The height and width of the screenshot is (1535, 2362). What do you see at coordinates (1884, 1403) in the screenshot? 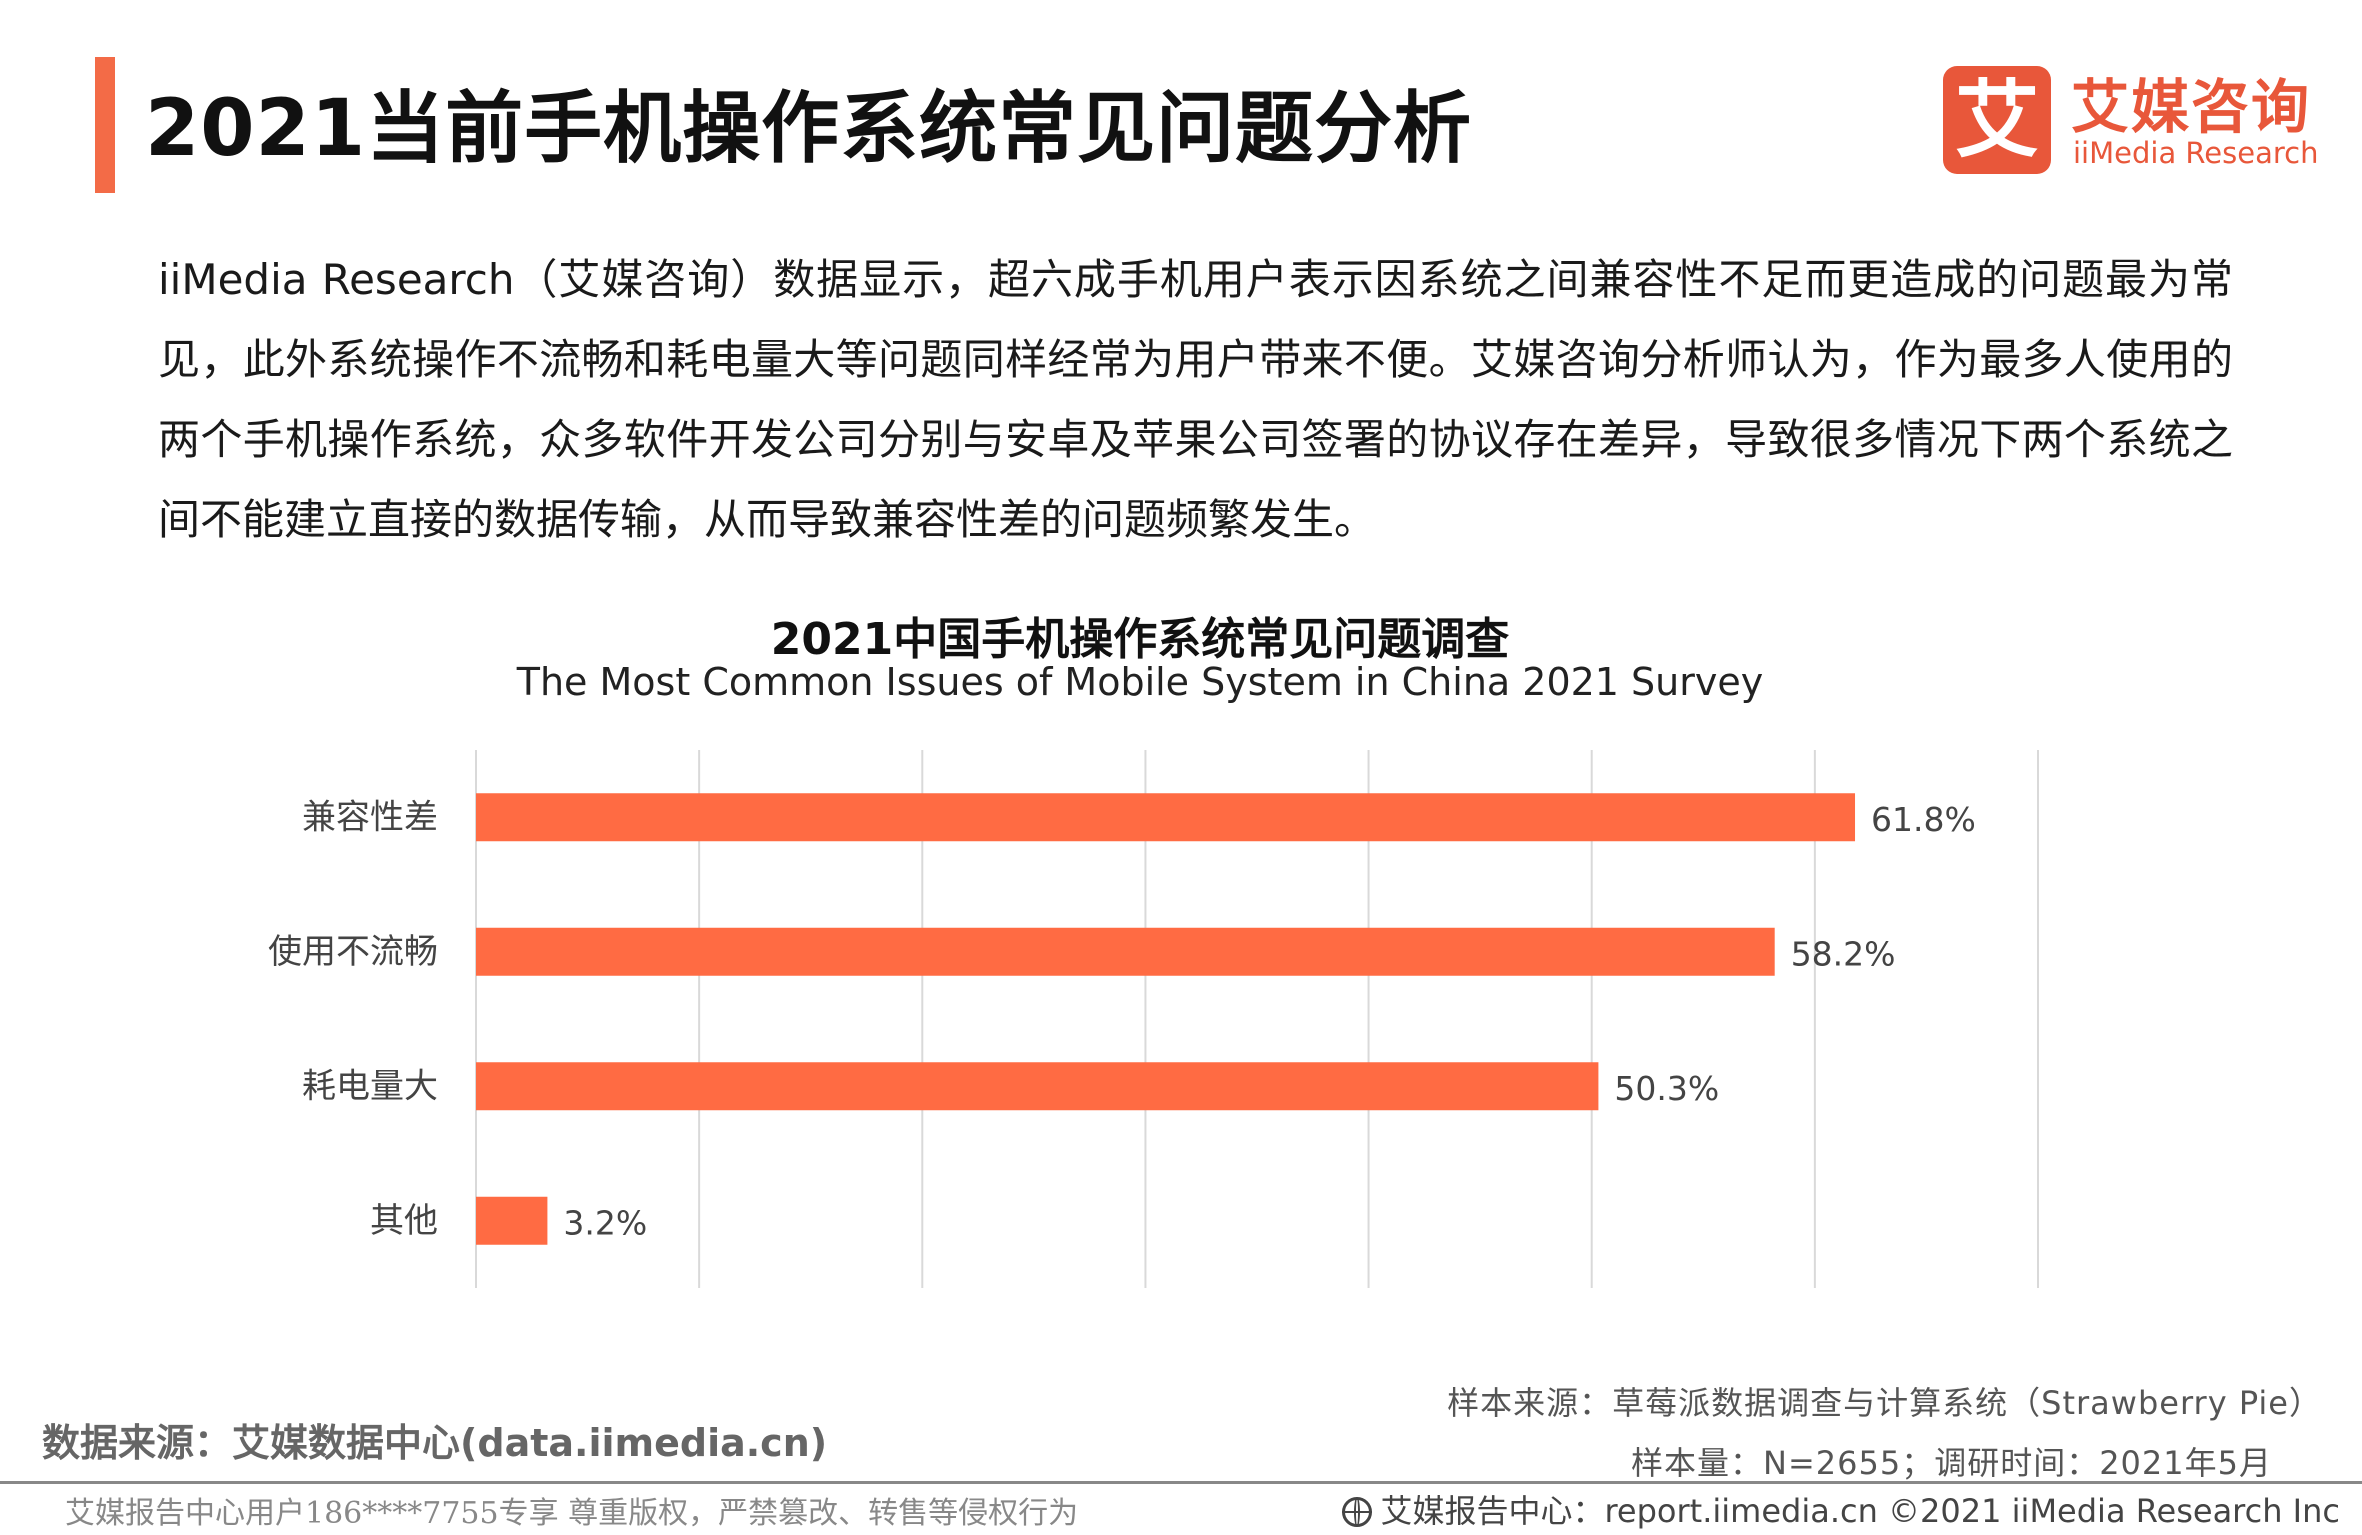
I see `sample-source: 样本来源：草莓派数据调查与计算系统（Strawberry Pie）` at bounding box center [1884, 1403].